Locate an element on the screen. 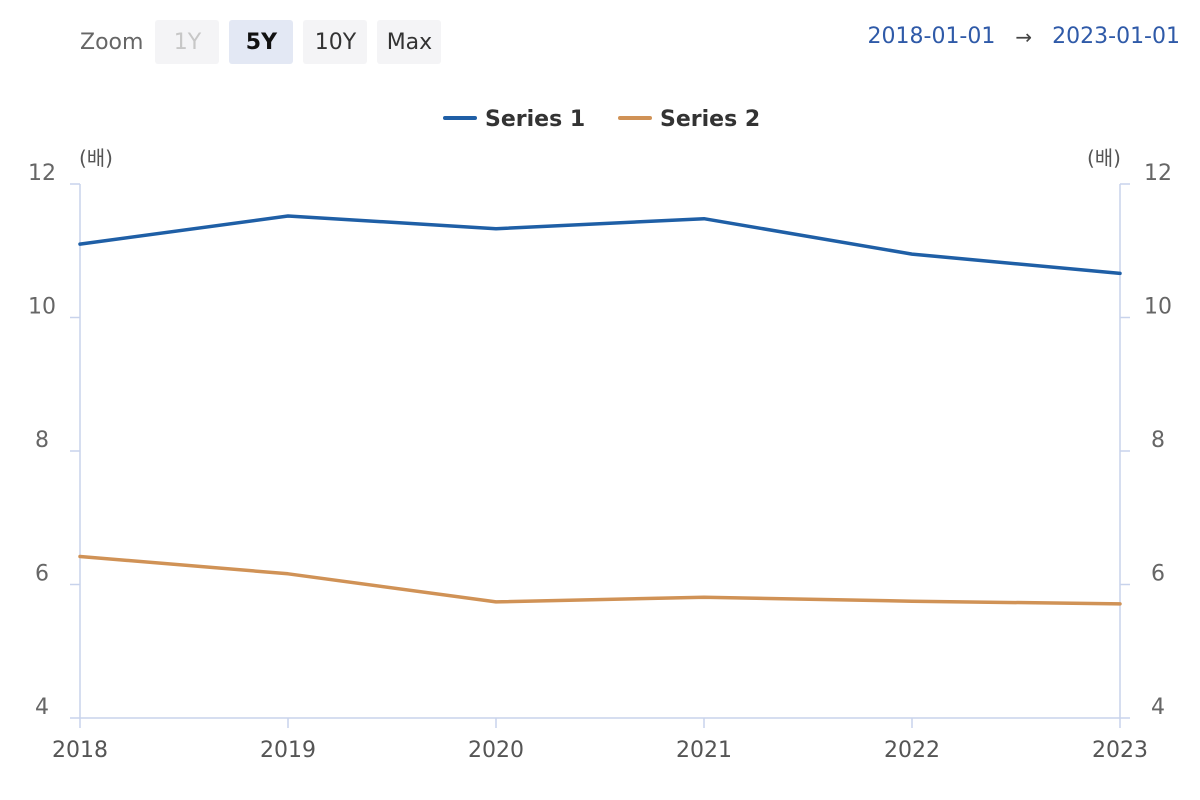 The width and height of the screenshot is (1200, 800). x-tick-label: 2018 is located at coordinates (80, 750).